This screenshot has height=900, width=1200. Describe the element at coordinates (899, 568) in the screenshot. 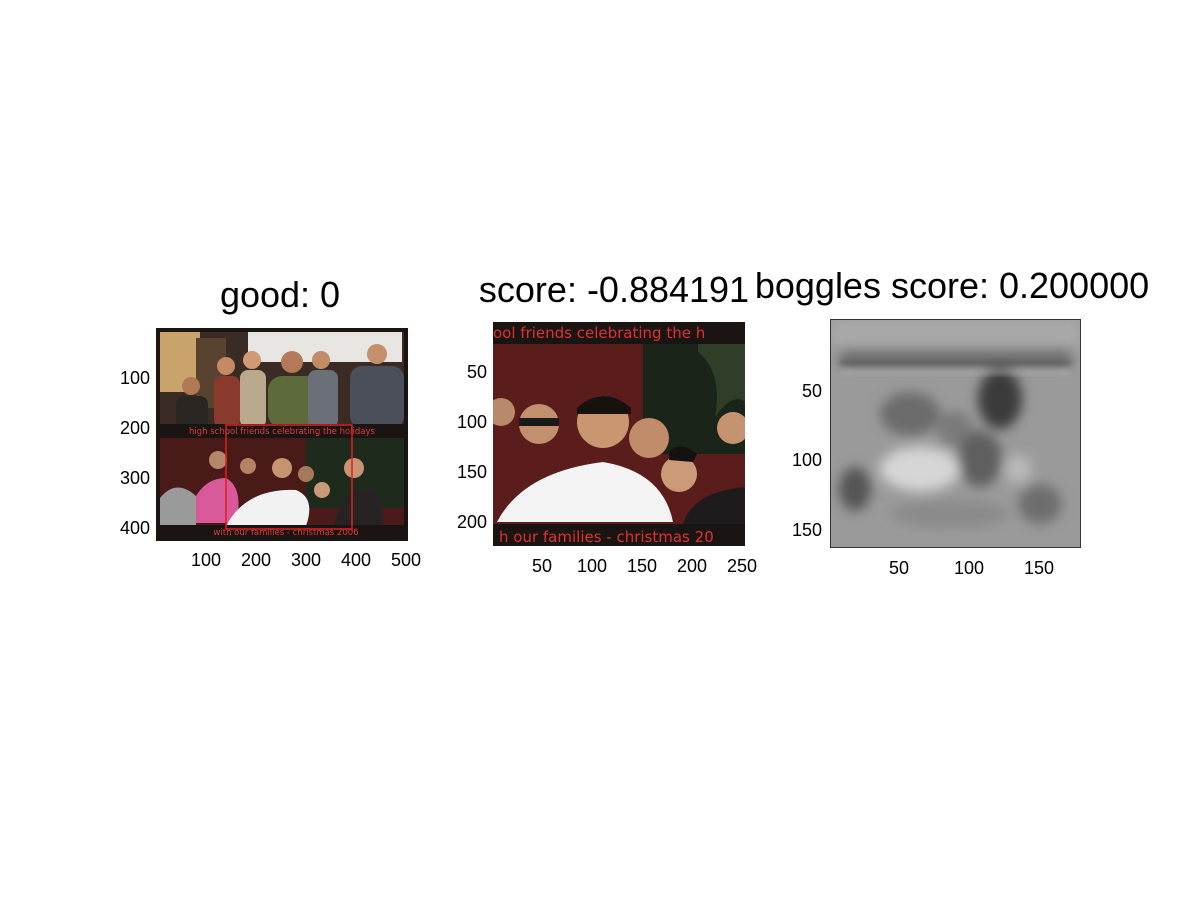

I see `right-x-tick: 50` at that location.